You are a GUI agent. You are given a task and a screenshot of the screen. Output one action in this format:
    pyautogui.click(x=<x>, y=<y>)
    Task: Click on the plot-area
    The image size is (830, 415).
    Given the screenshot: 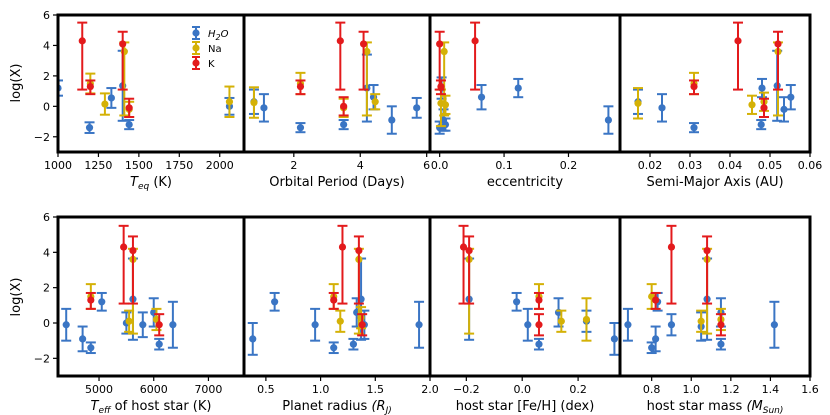 What is the action you would take?
    pyautogui.click(x=337, y=83)
    